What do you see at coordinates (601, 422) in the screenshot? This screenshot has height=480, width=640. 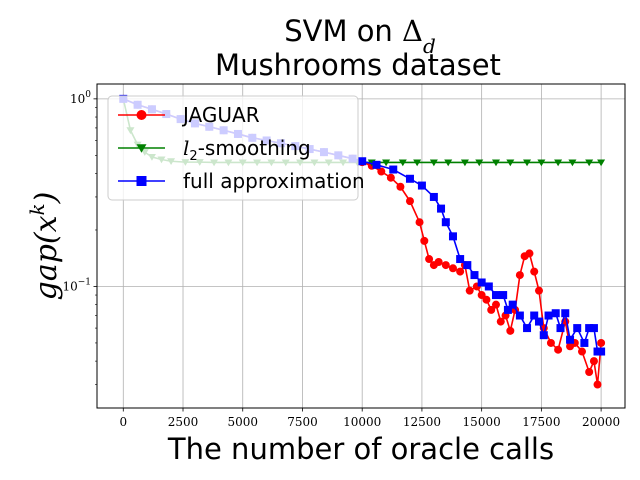 I see `x-tick-label: 20000` at bounding box center [601, 422].